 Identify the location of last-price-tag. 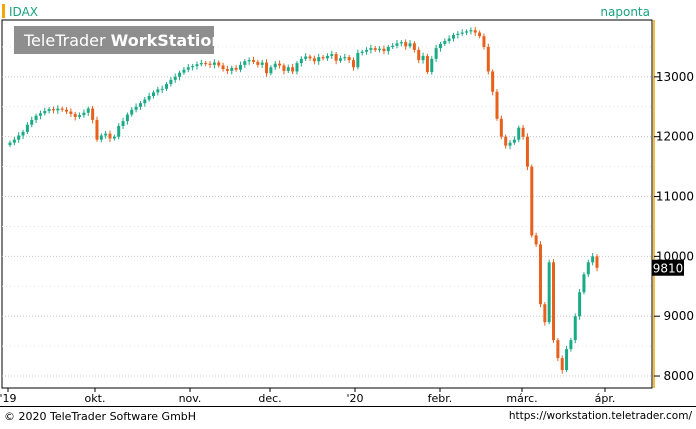
(668, 267).